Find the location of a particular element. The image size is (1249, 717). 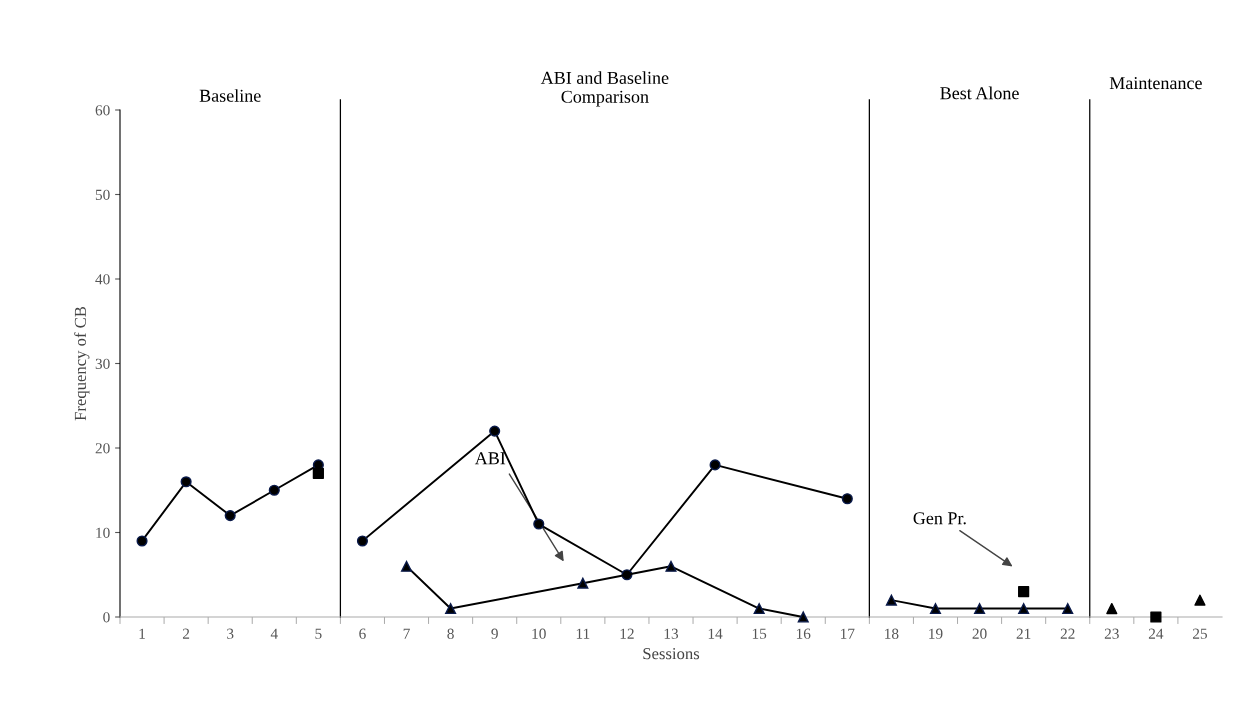

x-tick-label: 13 is located at coordinates (671, 633).